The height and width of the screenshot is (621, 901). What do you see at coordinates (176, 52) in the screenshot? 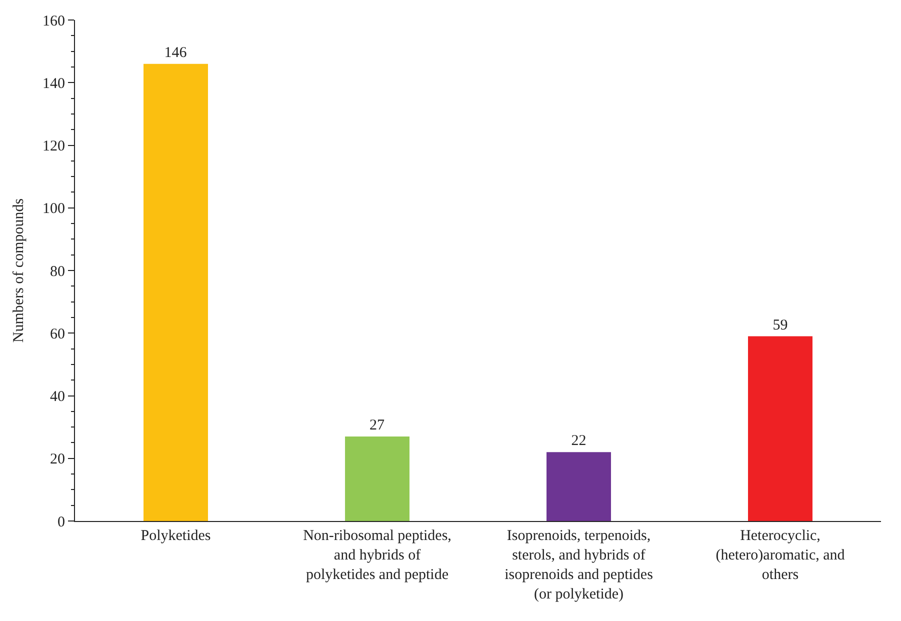
I see `data-label: 146` at bounding box center [176, 52].